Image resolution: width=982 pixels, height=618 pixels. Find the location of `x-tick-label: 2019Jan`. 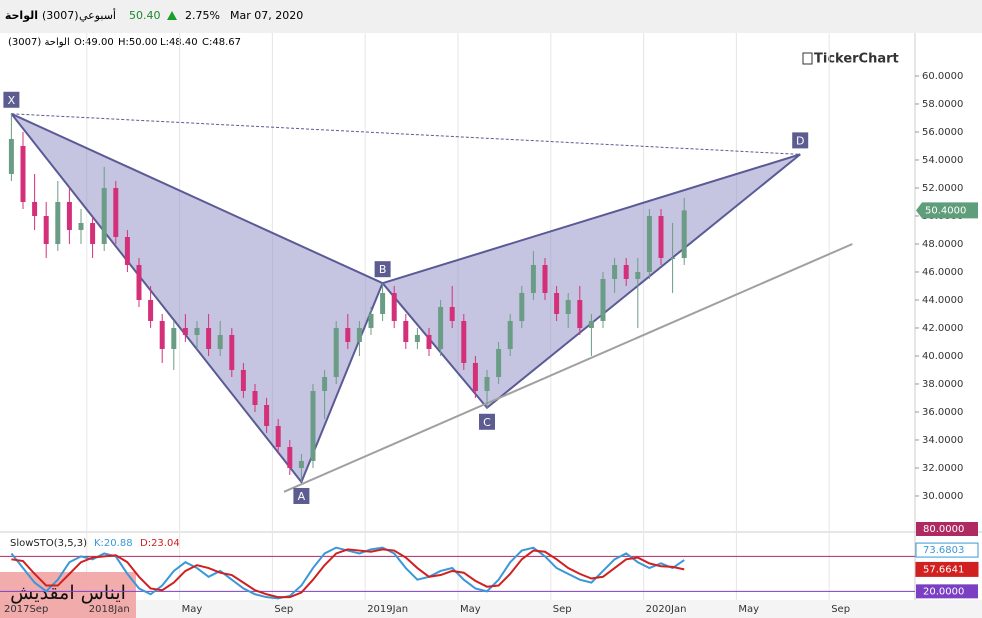

x-tick-label: 2019Jan is located at coordinates (387, 609).